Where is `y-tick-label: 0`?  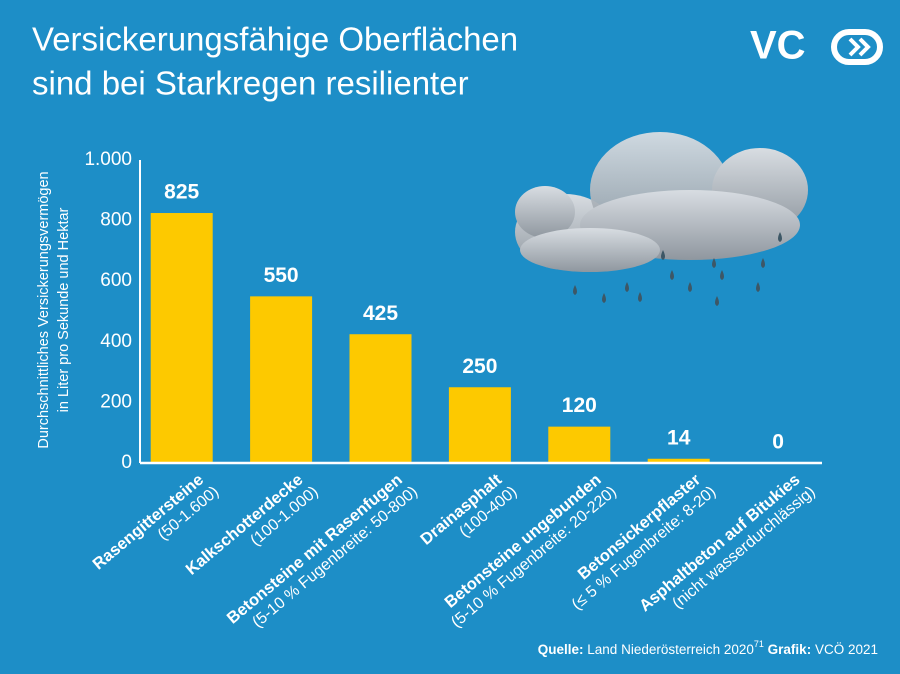
y-tick-label: 0 is located at coordinates (126, 462).